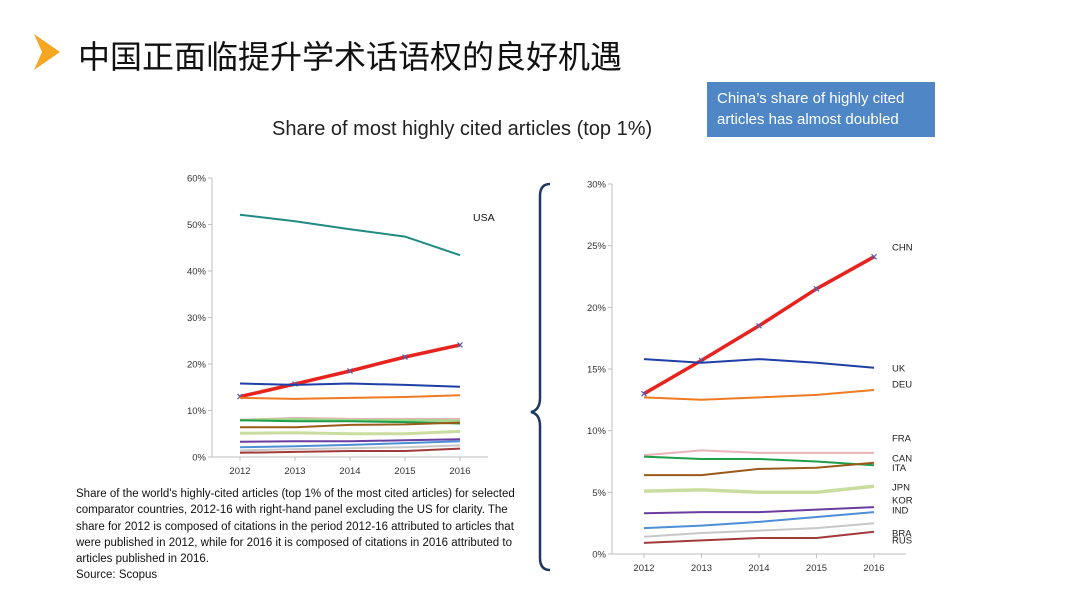  Describe the element at coordinates (197, 225) in the screenshot. I see `y-tick-label: 50%` at that location.